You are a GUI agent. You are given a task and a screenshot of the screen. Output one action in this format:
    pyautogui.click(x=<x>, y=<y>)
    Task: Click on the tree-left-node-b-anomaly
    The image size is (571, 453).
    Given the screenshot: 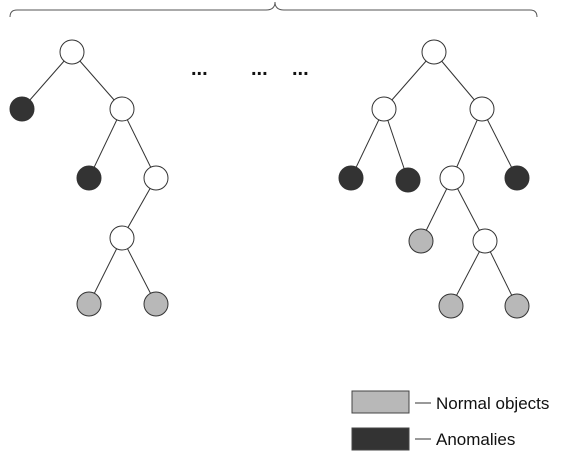 What is the action you would take?
    pyautogui.click(x=22, y=109)
    